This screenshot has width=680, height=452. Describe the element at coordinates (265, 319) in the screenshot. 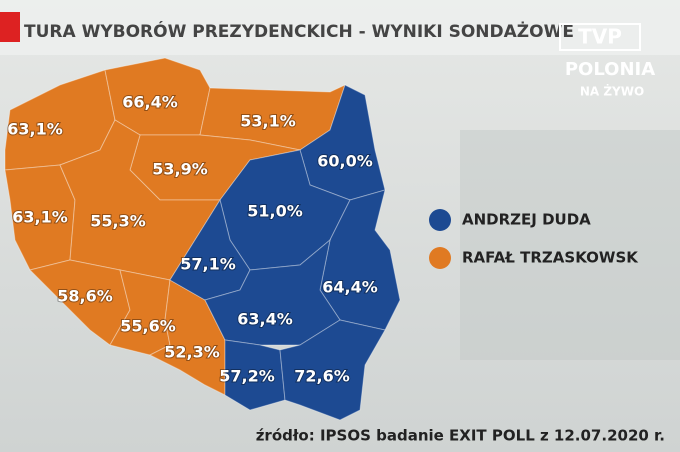

I see `region-label: 63,4%` at that location.